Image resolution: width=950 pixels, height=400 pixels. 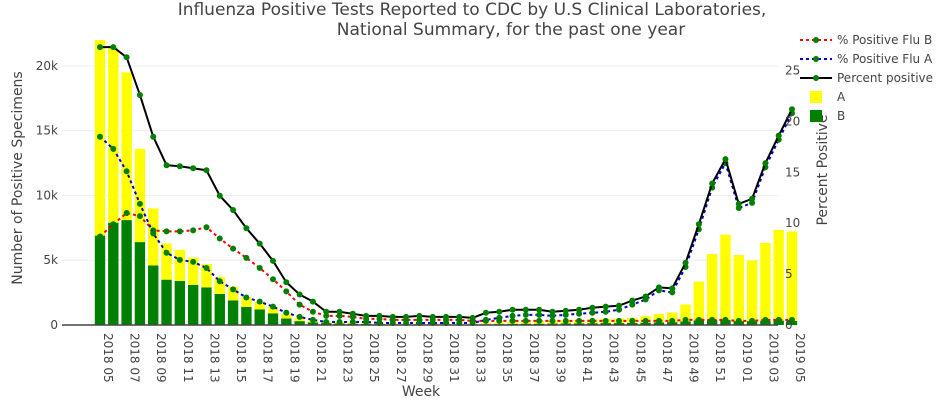 I want to click on x-tick-label: 2018 45, so click(x=640, y=358).